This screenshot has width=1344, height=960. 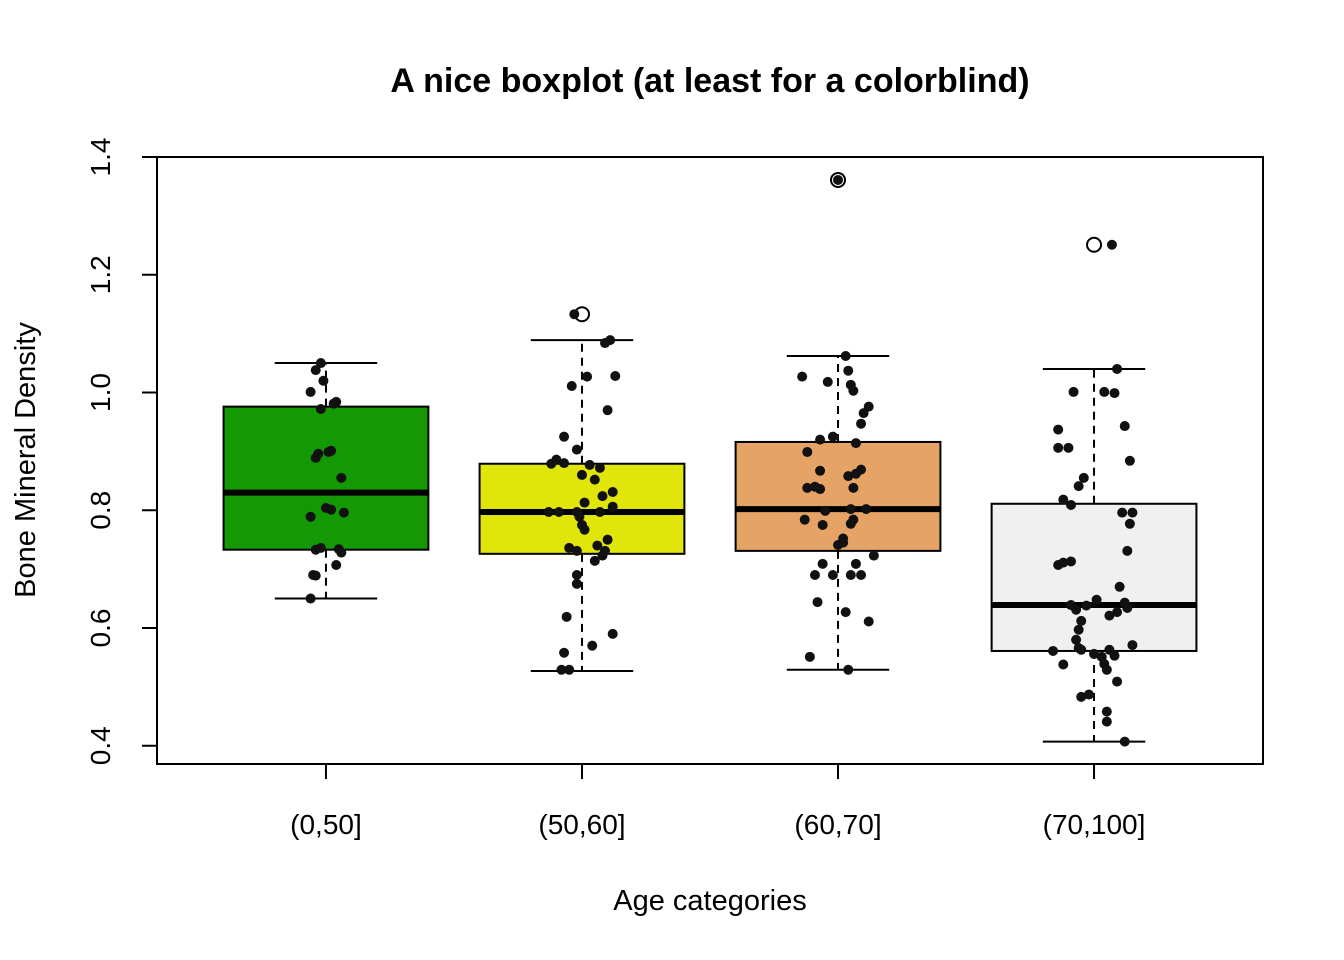 I want to click on x-tick-label: (50,60], so click(x=581, y=824).